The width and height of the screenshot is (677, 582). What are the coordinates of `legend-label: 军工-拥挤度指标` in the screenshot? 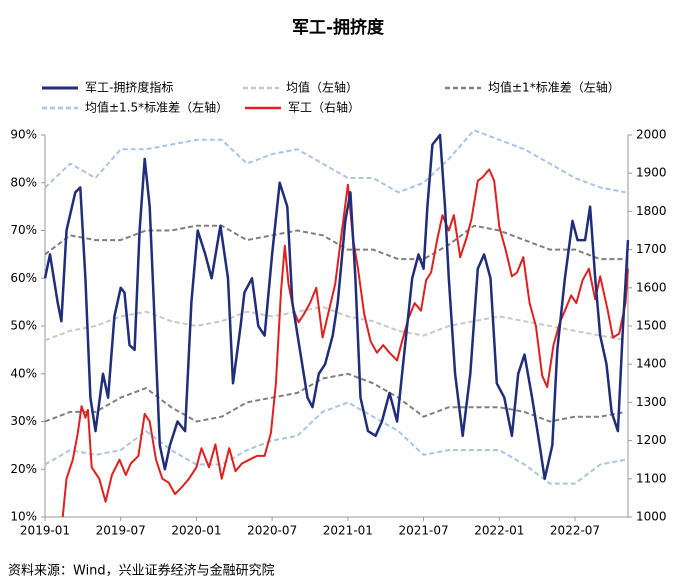 It's located at (129, 87).